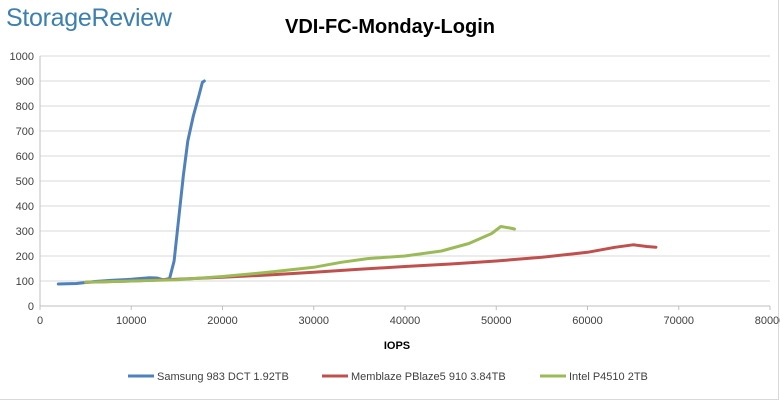  What do you see at coordinates (397, 346) in the screenshot?
I see `x-axis-title: IOPS` at bounding box center [397, 346].